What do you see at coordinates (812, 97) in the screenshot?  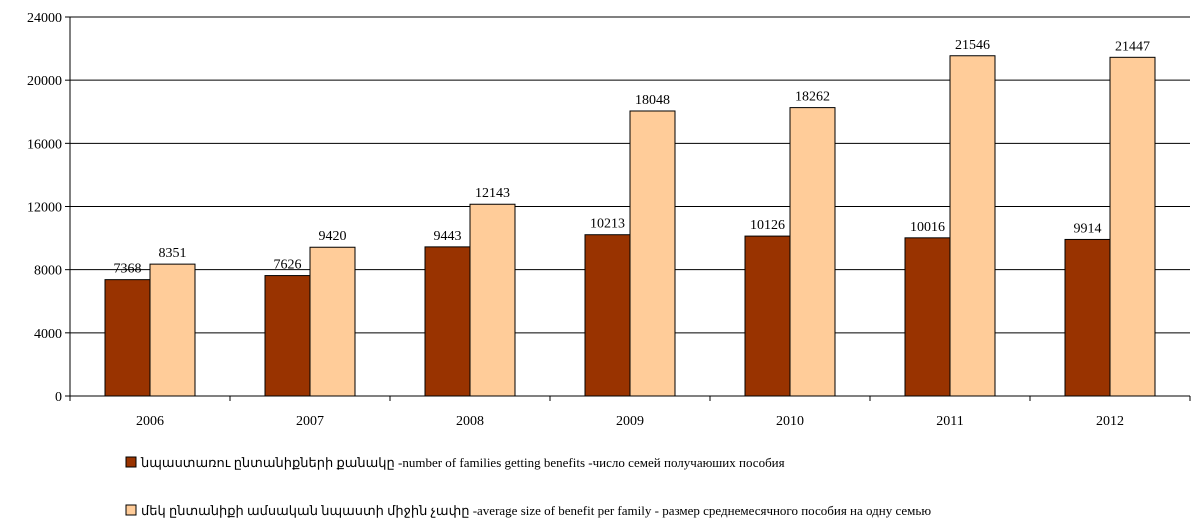 I see `data-label: 18262` at bounding box center [812, 97].